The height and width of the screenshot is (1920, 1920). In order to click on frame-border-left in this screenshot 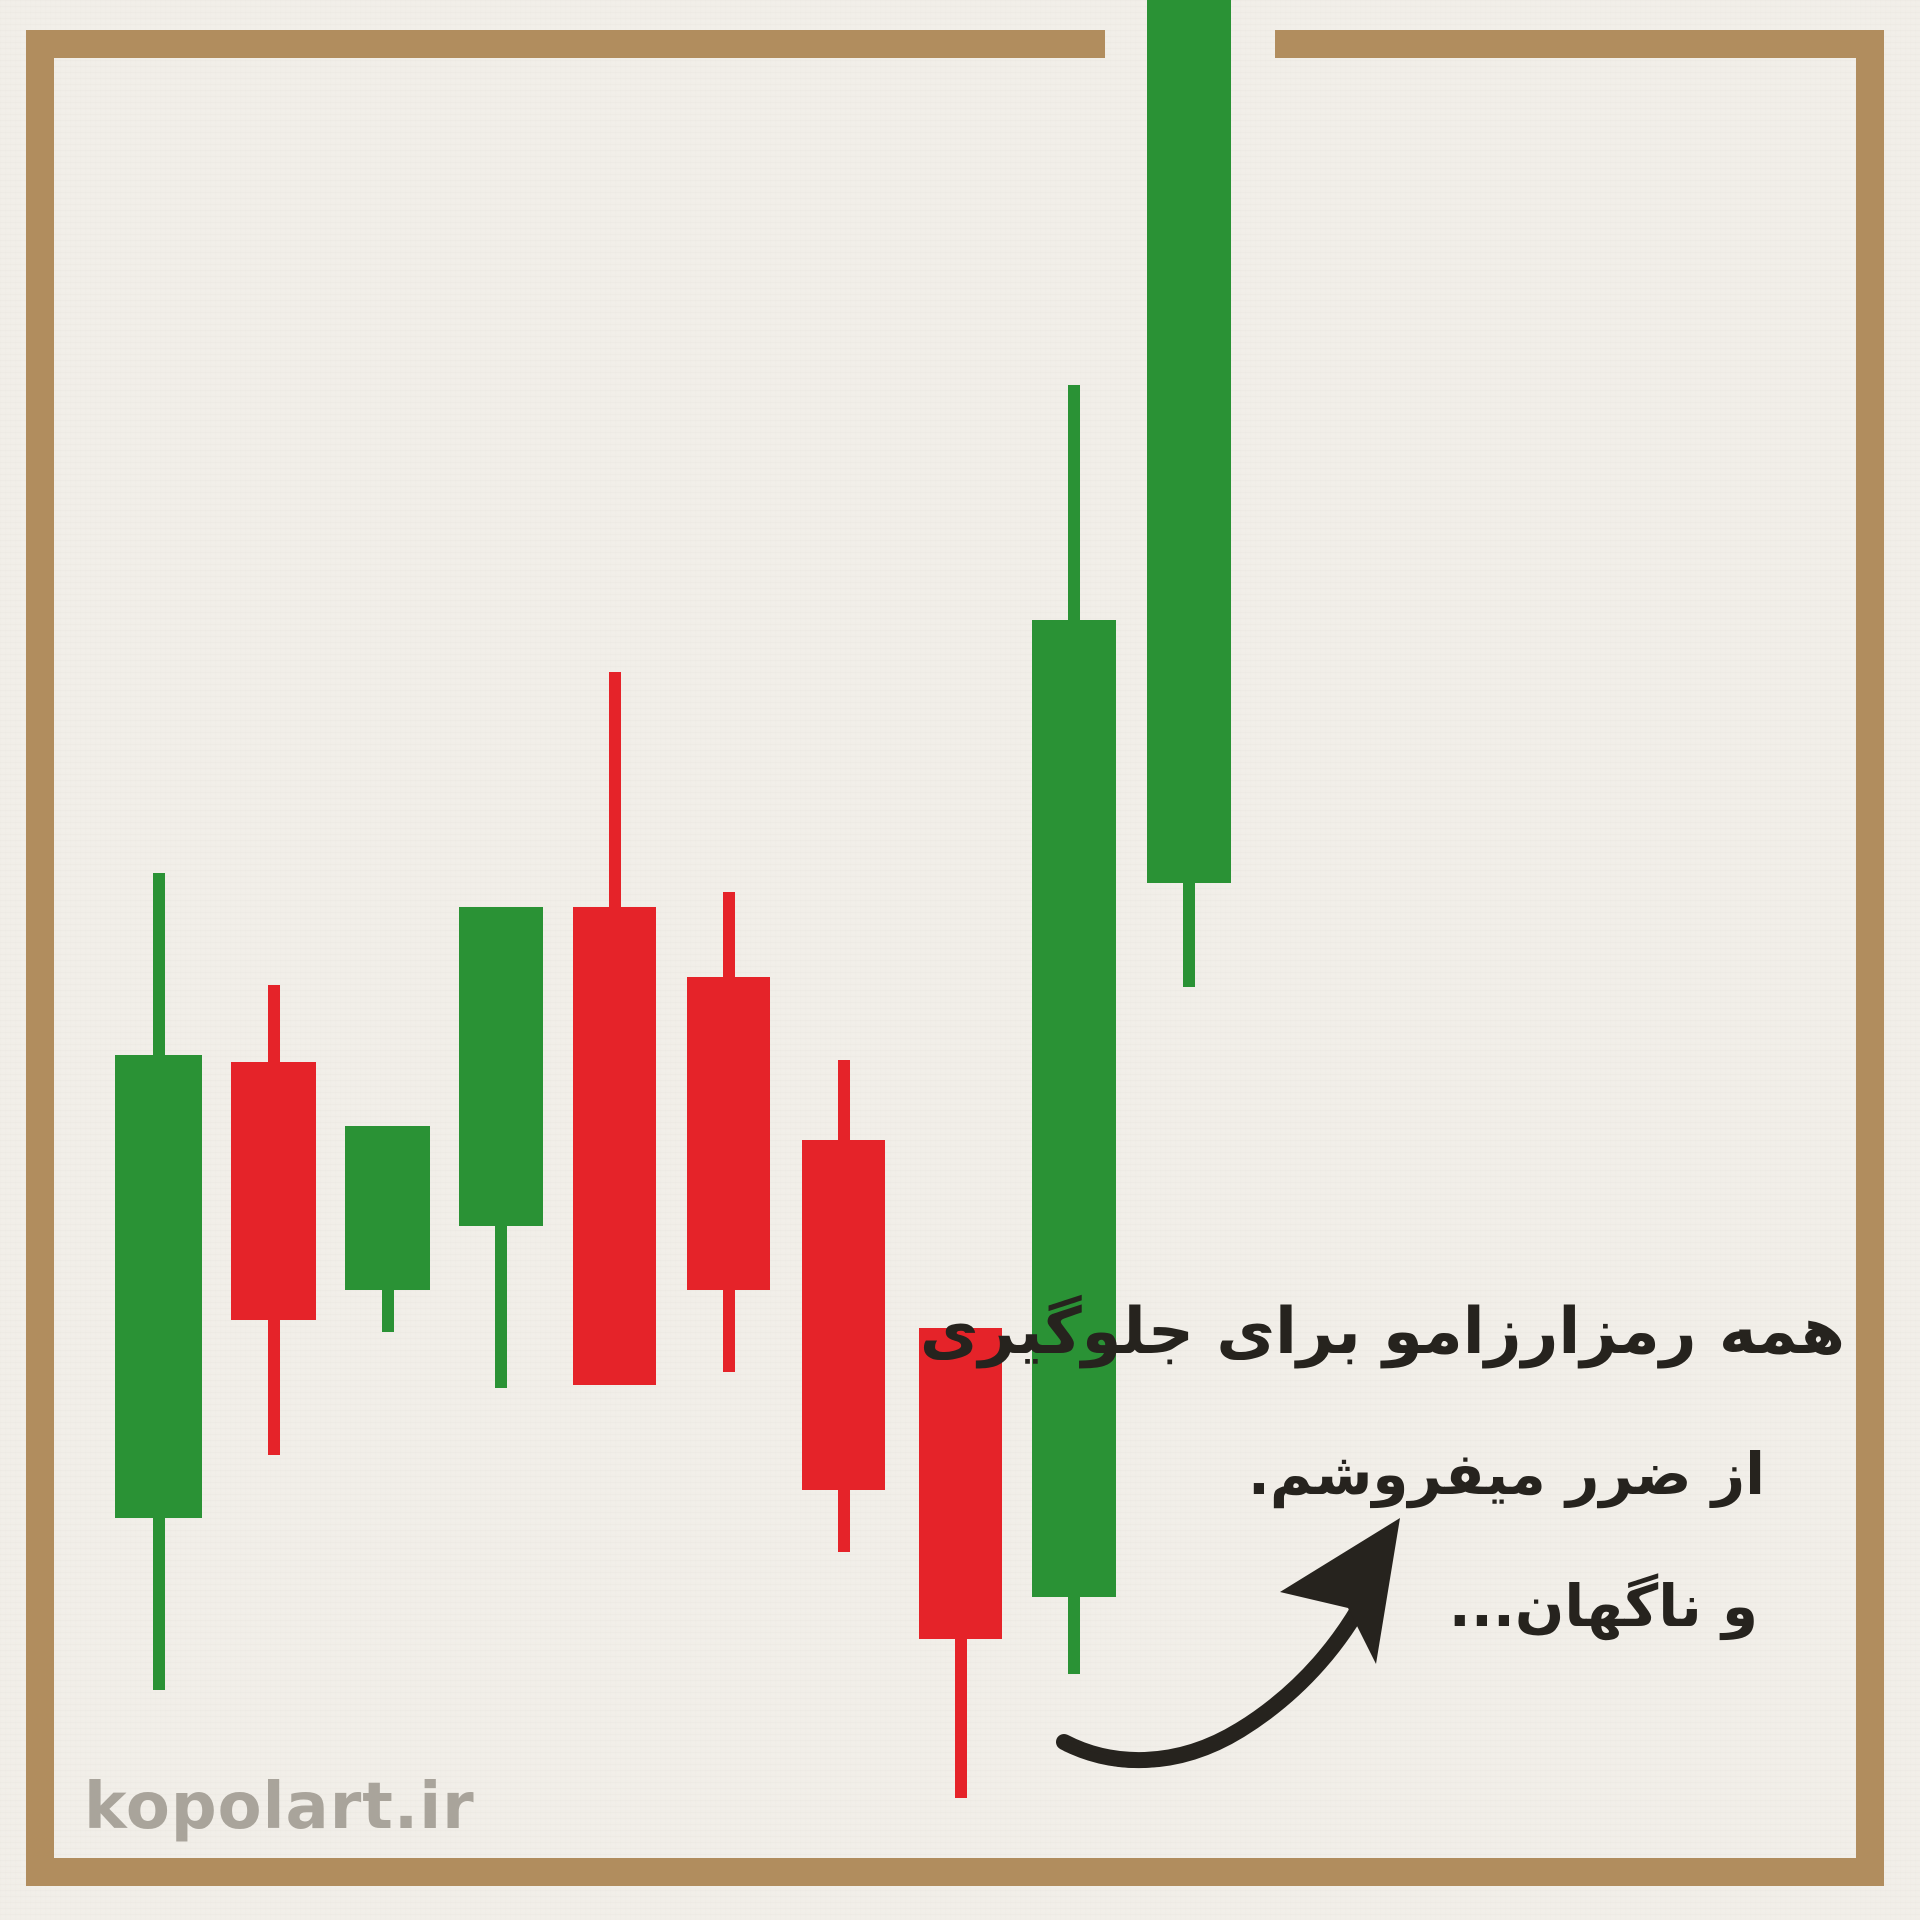, I will do `click(40, 958)`.